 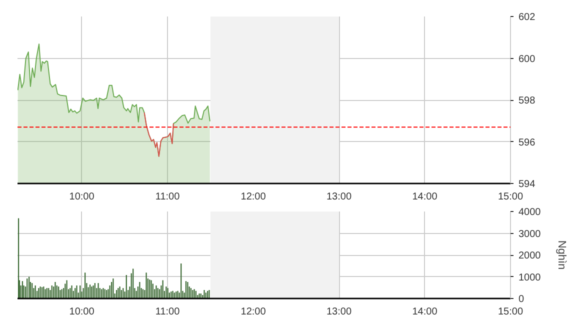 I want to click on y-tick-label: 3000, so click(x=530, y=234).